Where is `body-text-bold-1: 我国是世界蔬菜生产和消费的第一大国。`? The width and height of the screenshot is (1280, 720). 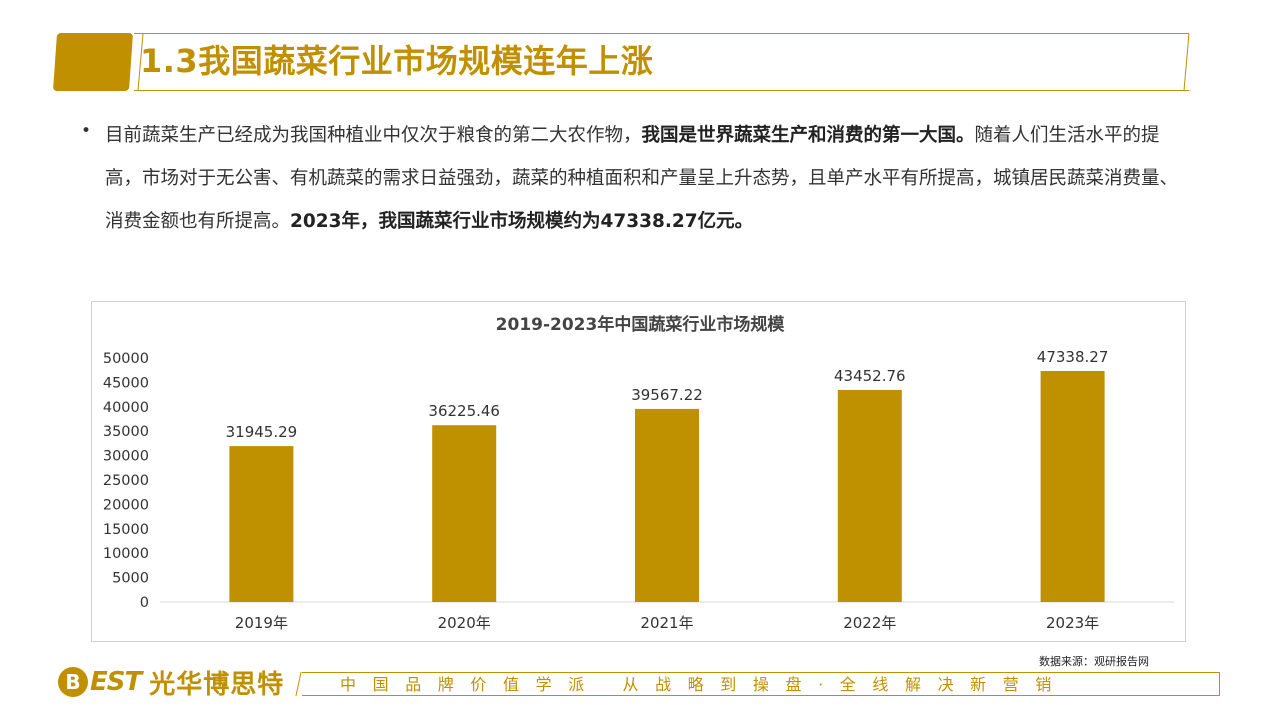 body-text-bold-1: 我国是世界蔬菜生产和消费的第一大国。 is located at coordinates (808, 135).